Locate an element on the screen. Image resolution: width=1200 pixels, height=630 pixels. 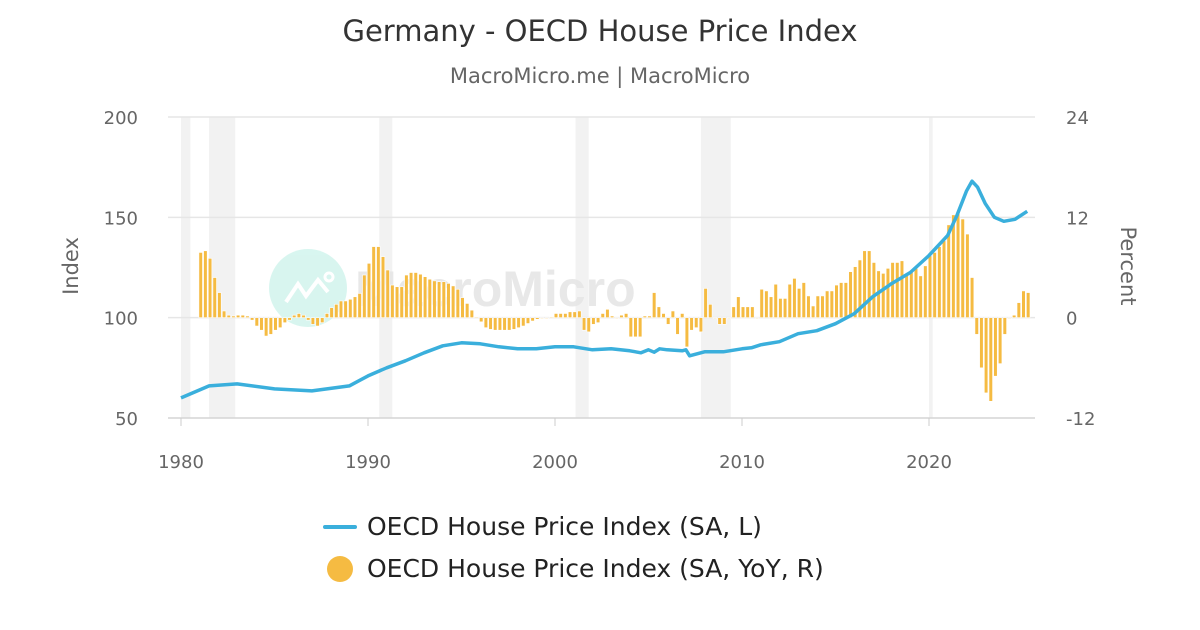
x-axis-tick: 2000 is located at coordinates (555, 462).